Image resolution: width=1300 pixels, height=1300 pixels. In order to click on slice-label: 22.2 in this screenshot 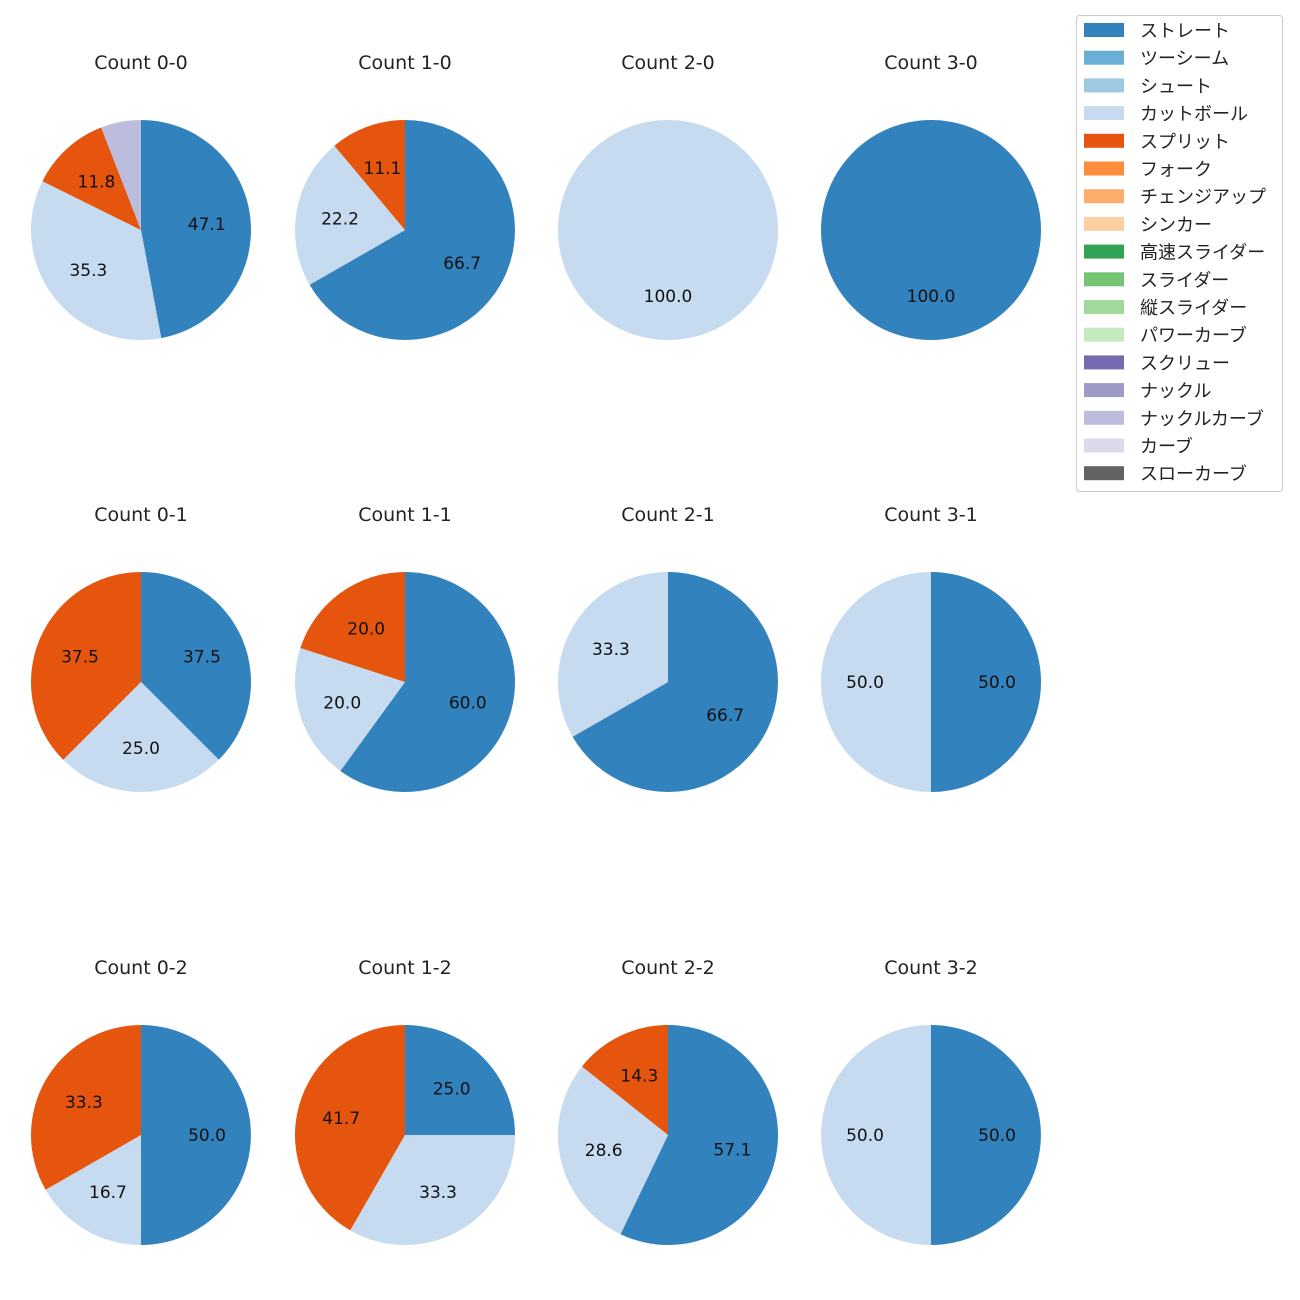, I will do `click(340, 219)`.